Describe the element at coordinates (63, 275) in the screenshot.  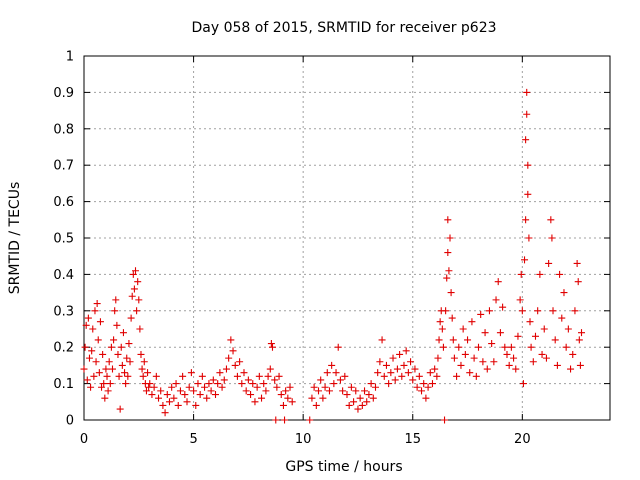
I see `y-tick-label: 0.4` at that location.